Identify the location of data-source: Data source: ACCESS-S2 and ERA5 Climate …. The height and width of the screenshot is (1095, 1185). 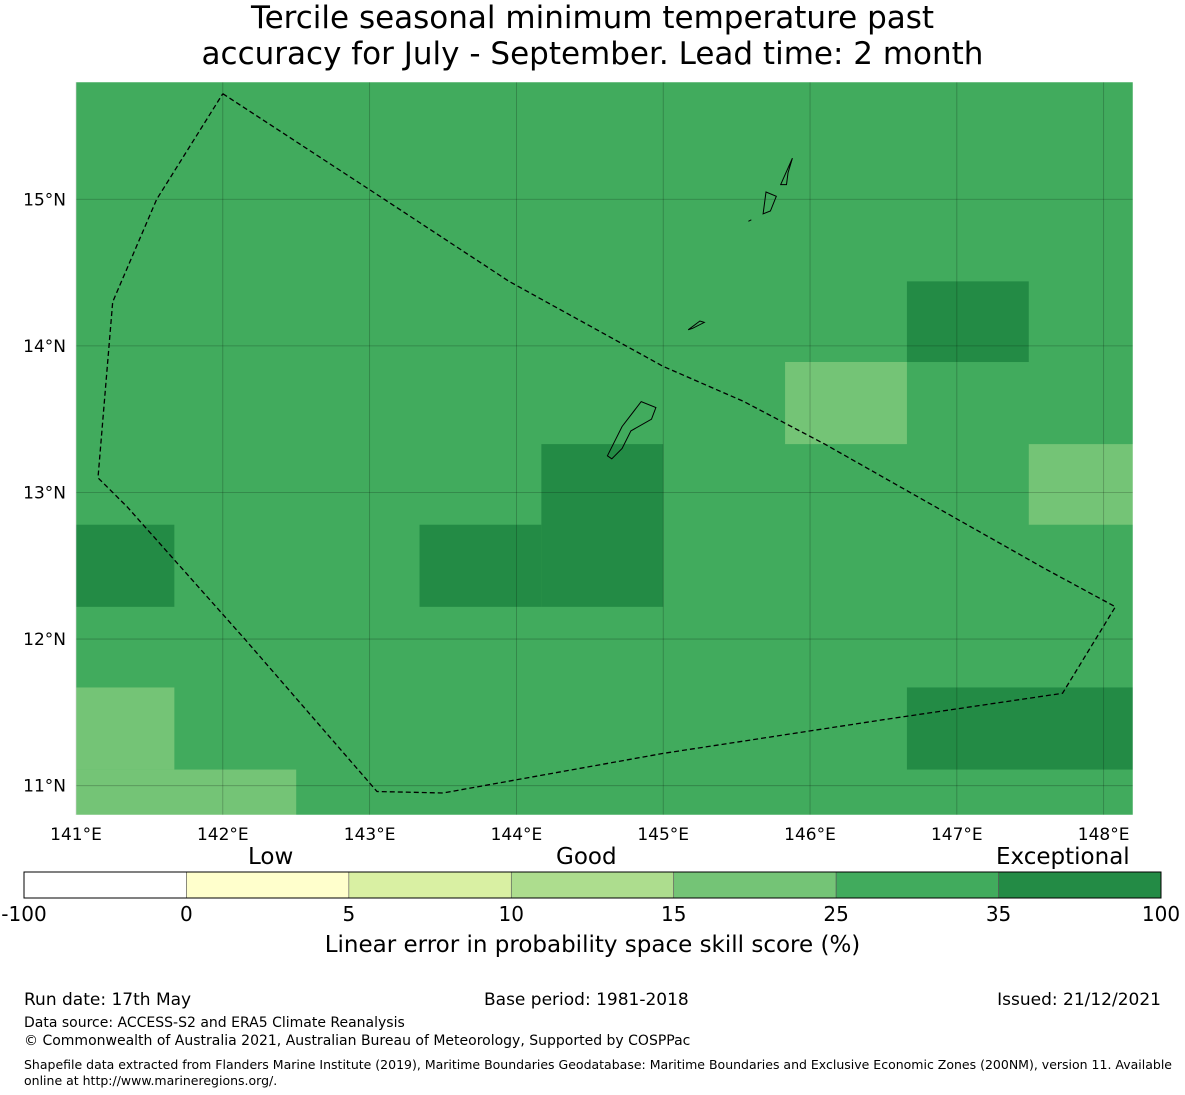
(214, 1023).